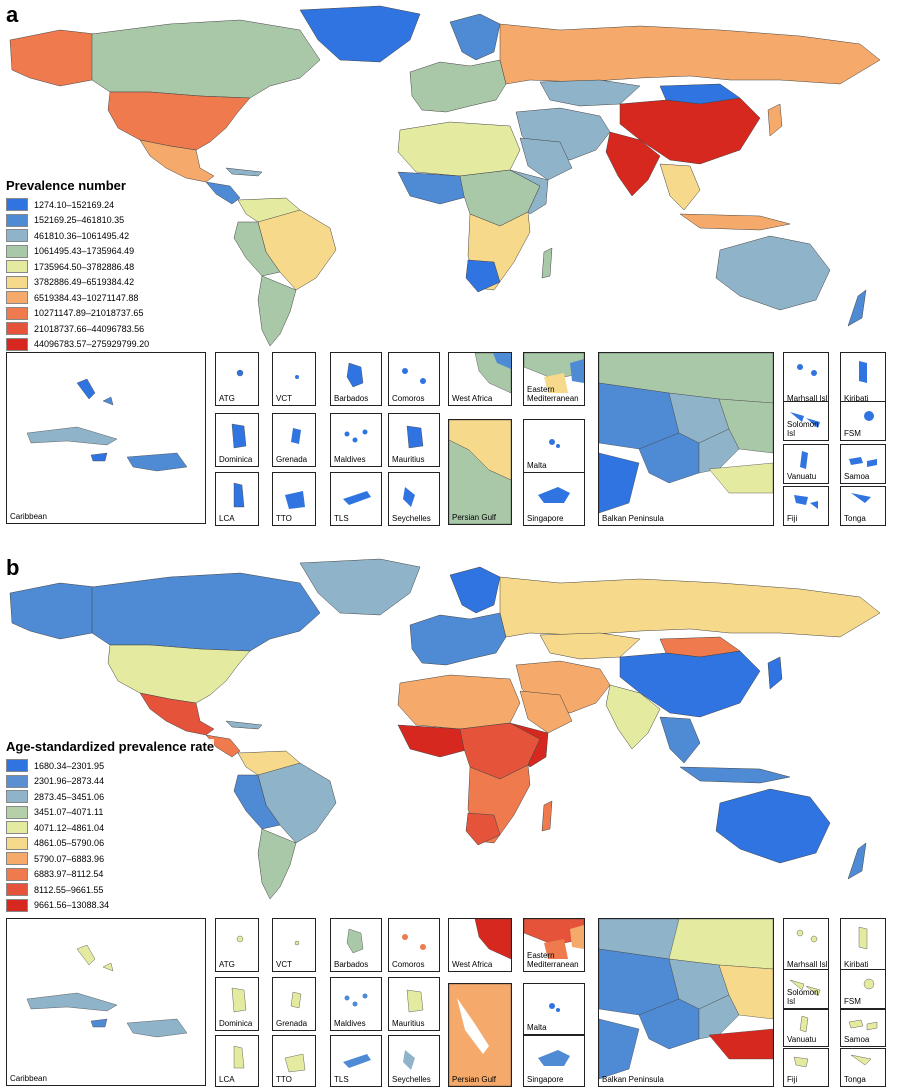  Describe the element at coordinates (690, 54) in the screenshot. I see `region-russia` at that location.